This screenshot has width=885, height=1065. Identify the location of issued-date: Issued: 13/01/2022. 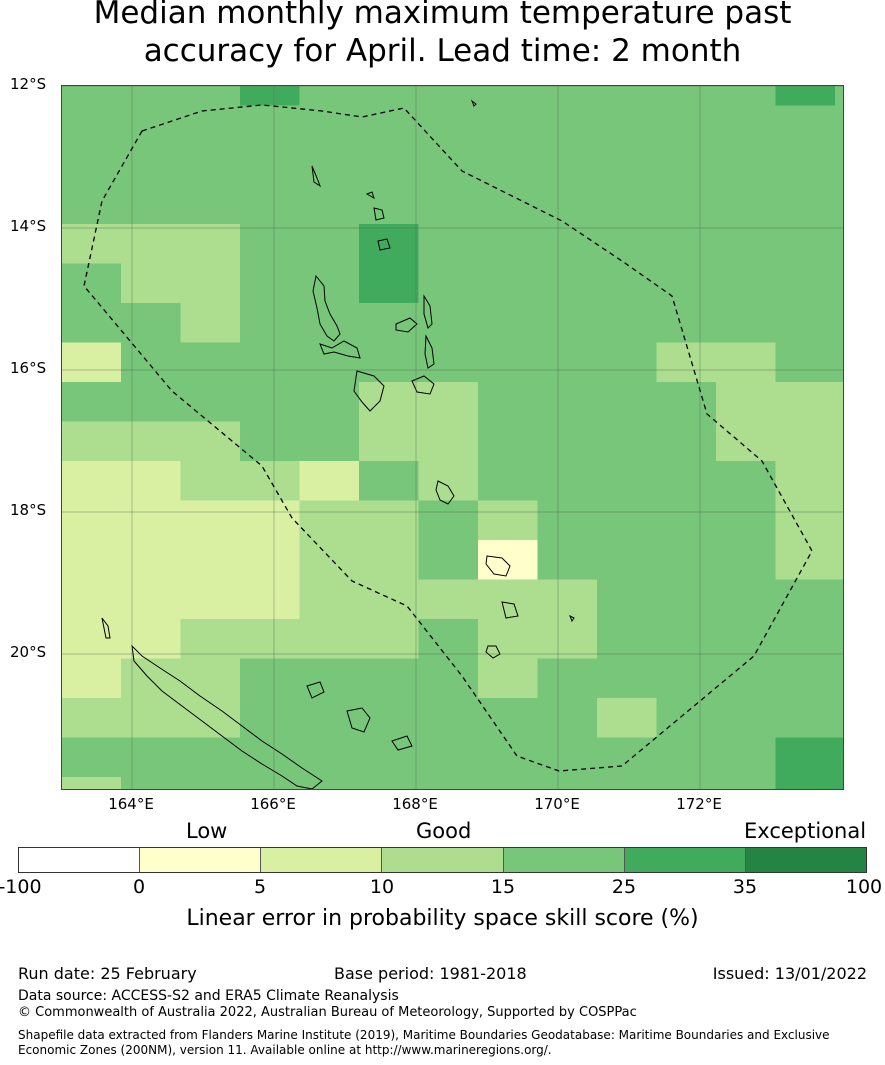
(789, 973).